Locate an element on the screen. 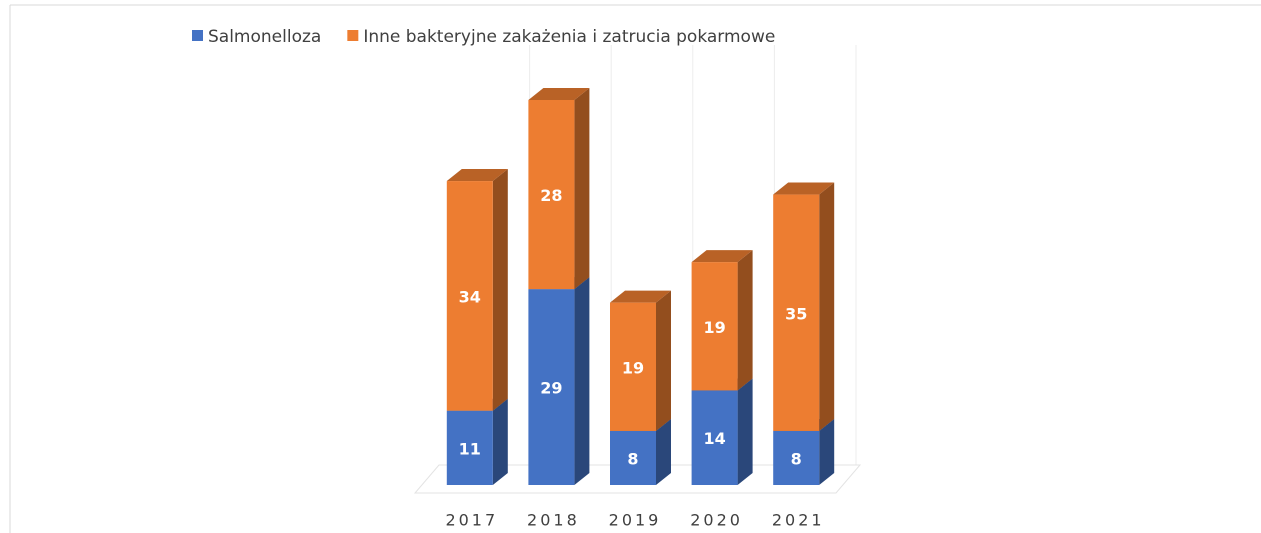 Image resolution: width=1261 pixels, height=533 pixels. data-label: 35 is located at coordinates (796, 313).